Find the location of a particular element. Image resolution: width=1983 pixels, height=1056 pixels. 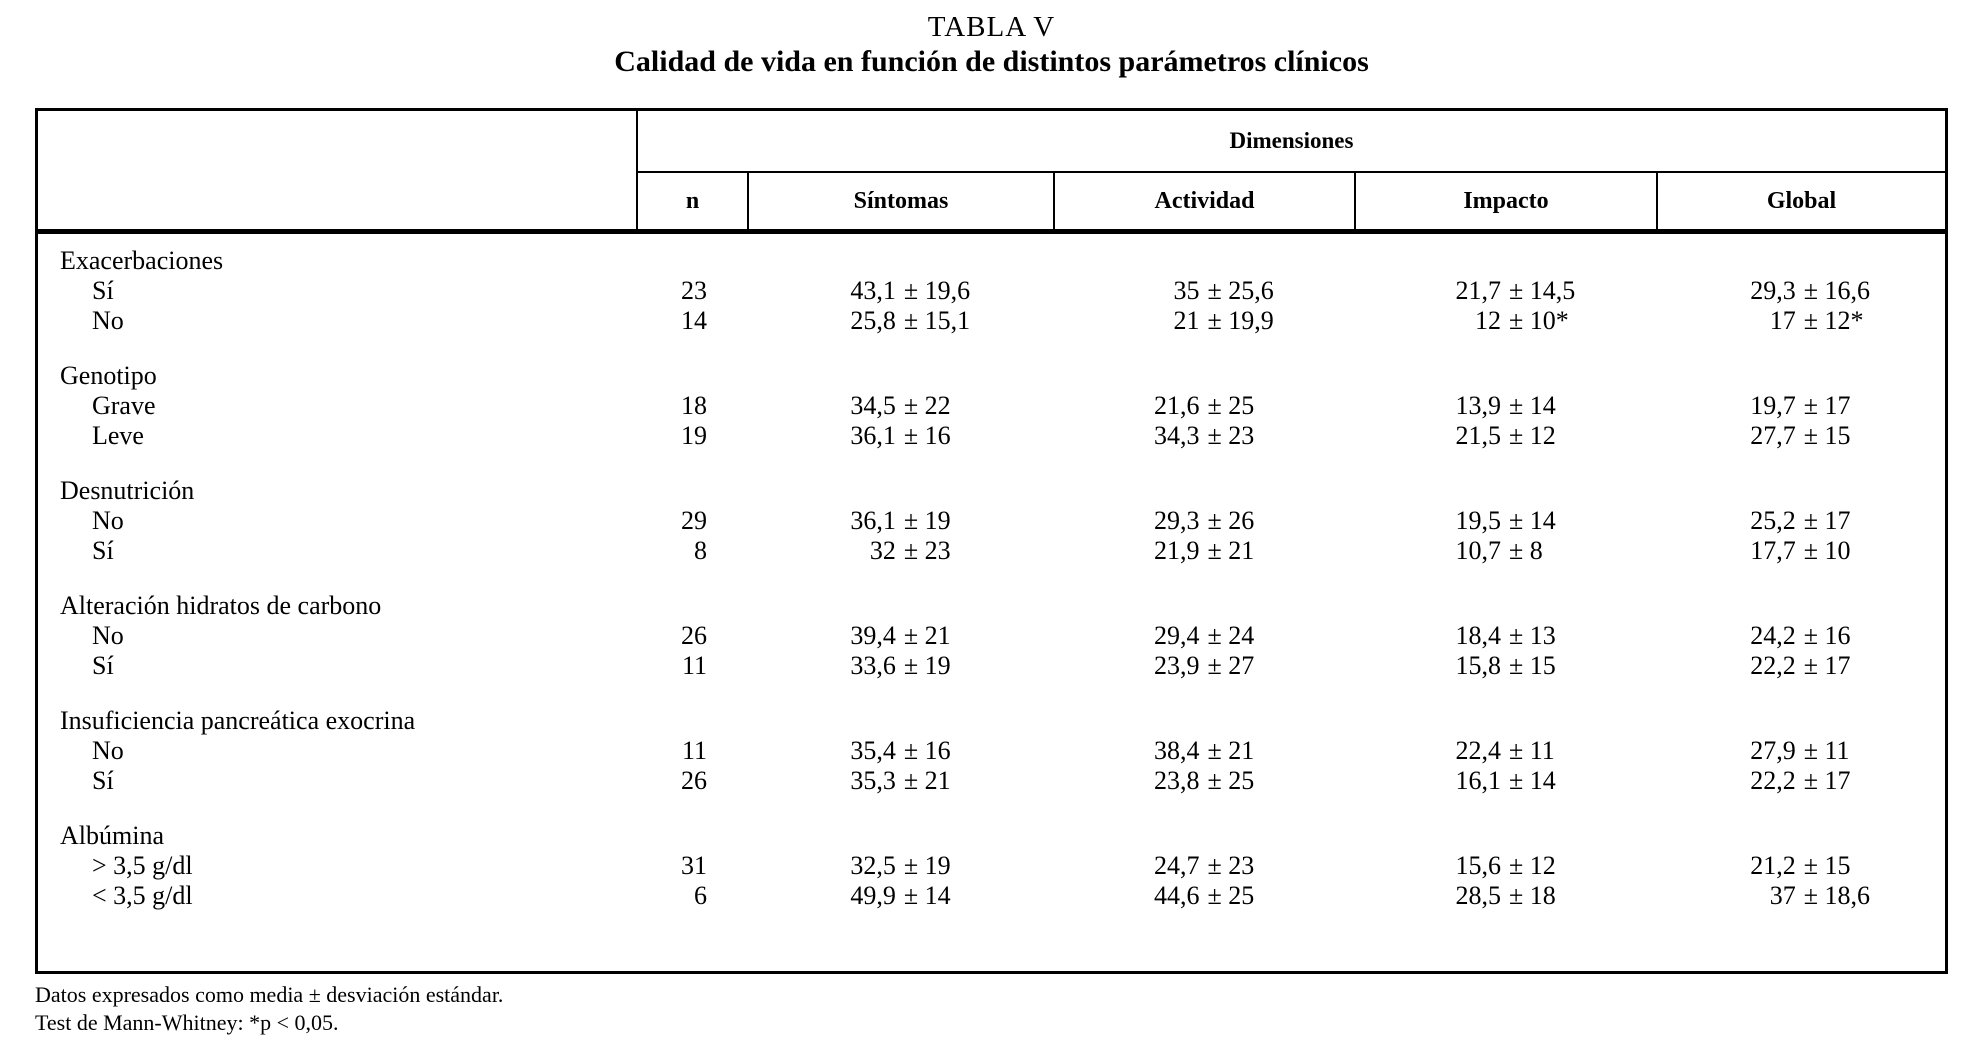

sd-value: ± 19,6 is located at coordinates (937, 290).